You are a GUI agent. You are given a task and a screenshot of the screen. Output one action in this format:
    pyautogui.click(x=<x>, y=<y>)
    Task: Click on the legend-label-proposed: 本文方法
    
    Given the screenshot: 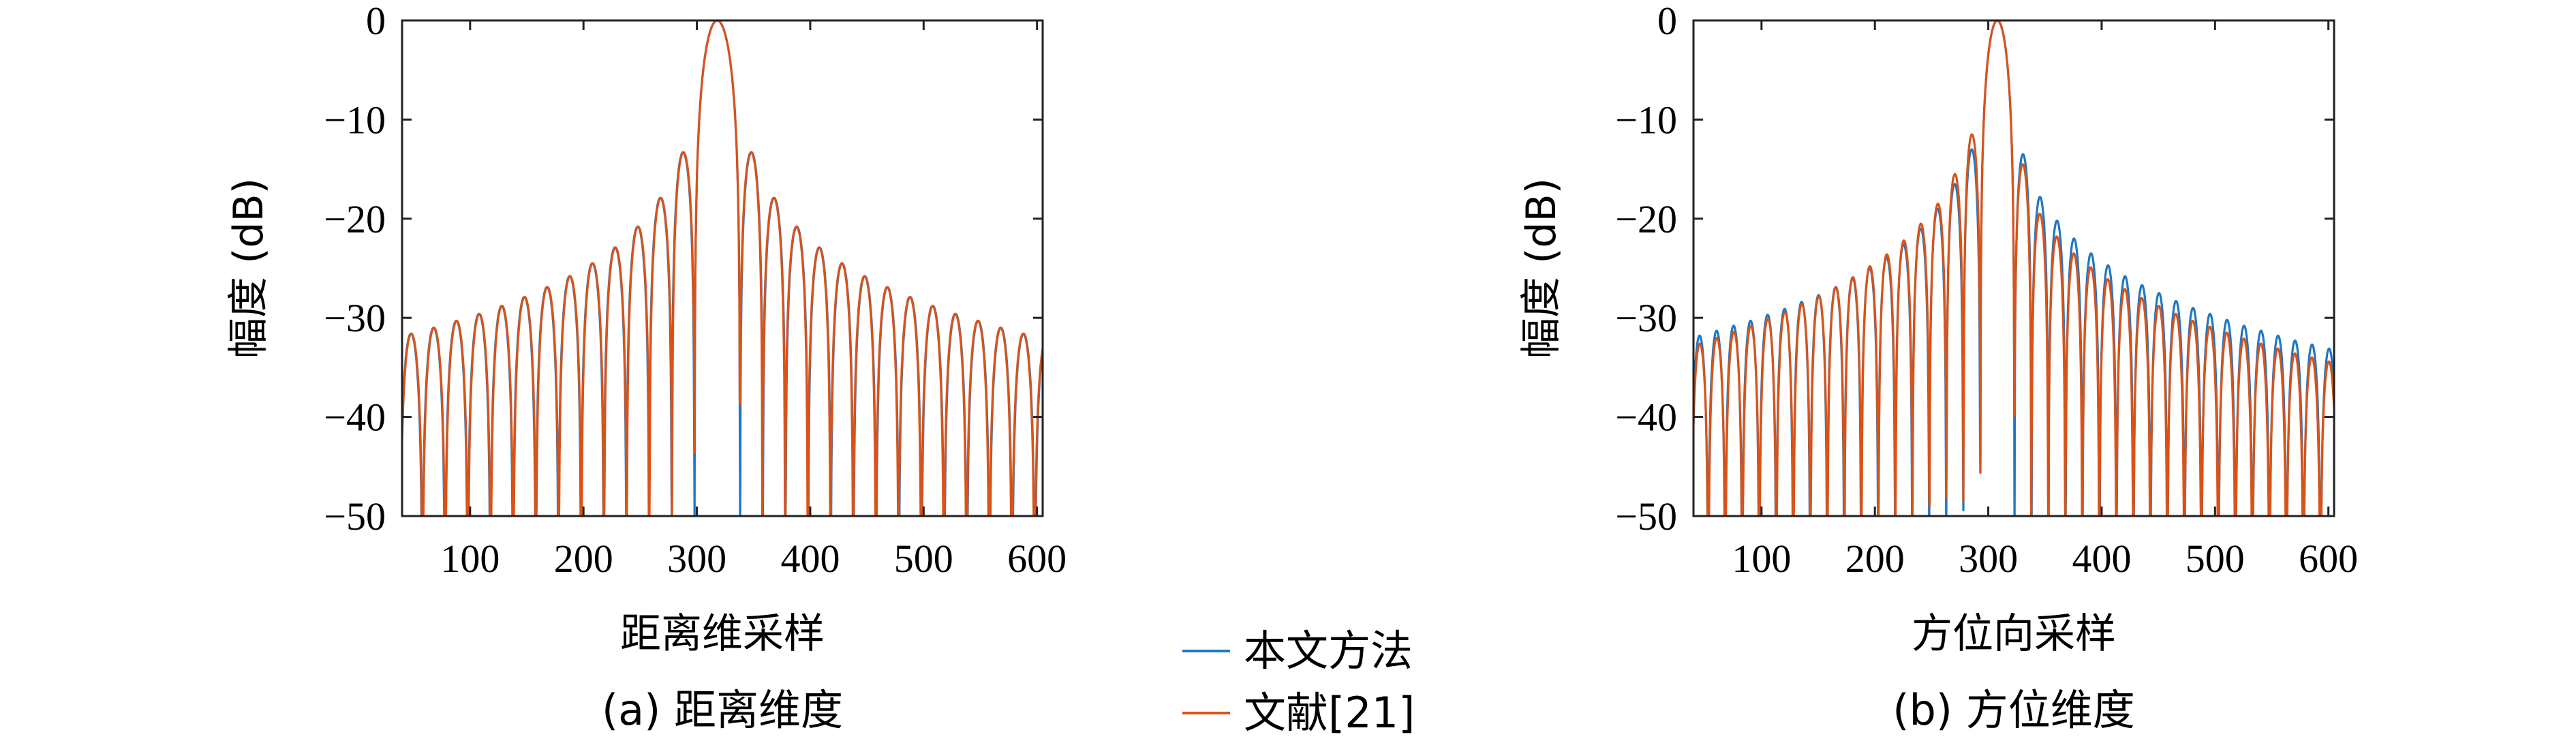 What is the action you would take?
    pyautogui.click(x=1328, y=651)
    